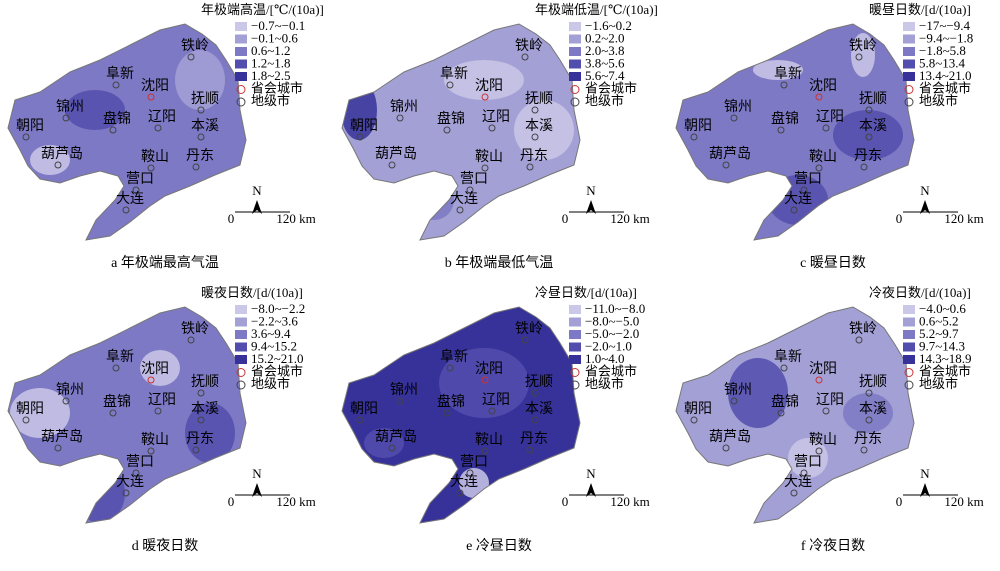 This screenshot has width=1000, height=571. I want to click on legend-label: −2.0~1.0, so click(608, 345).